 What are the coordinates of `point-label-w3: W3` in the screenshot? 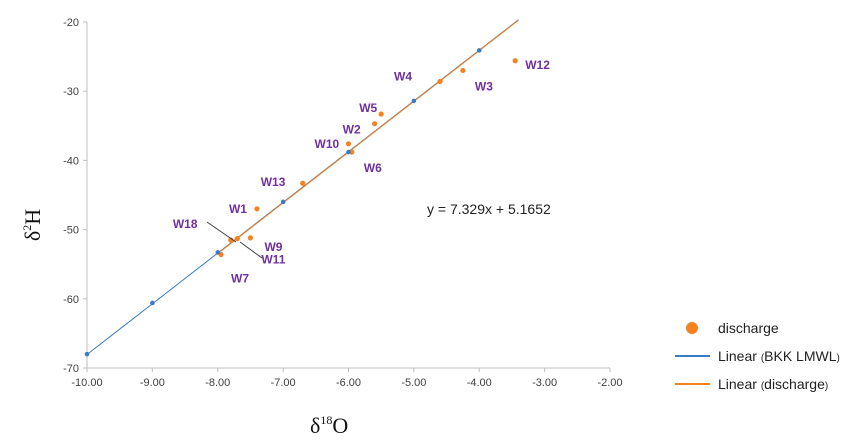 It's located at (484, 86).